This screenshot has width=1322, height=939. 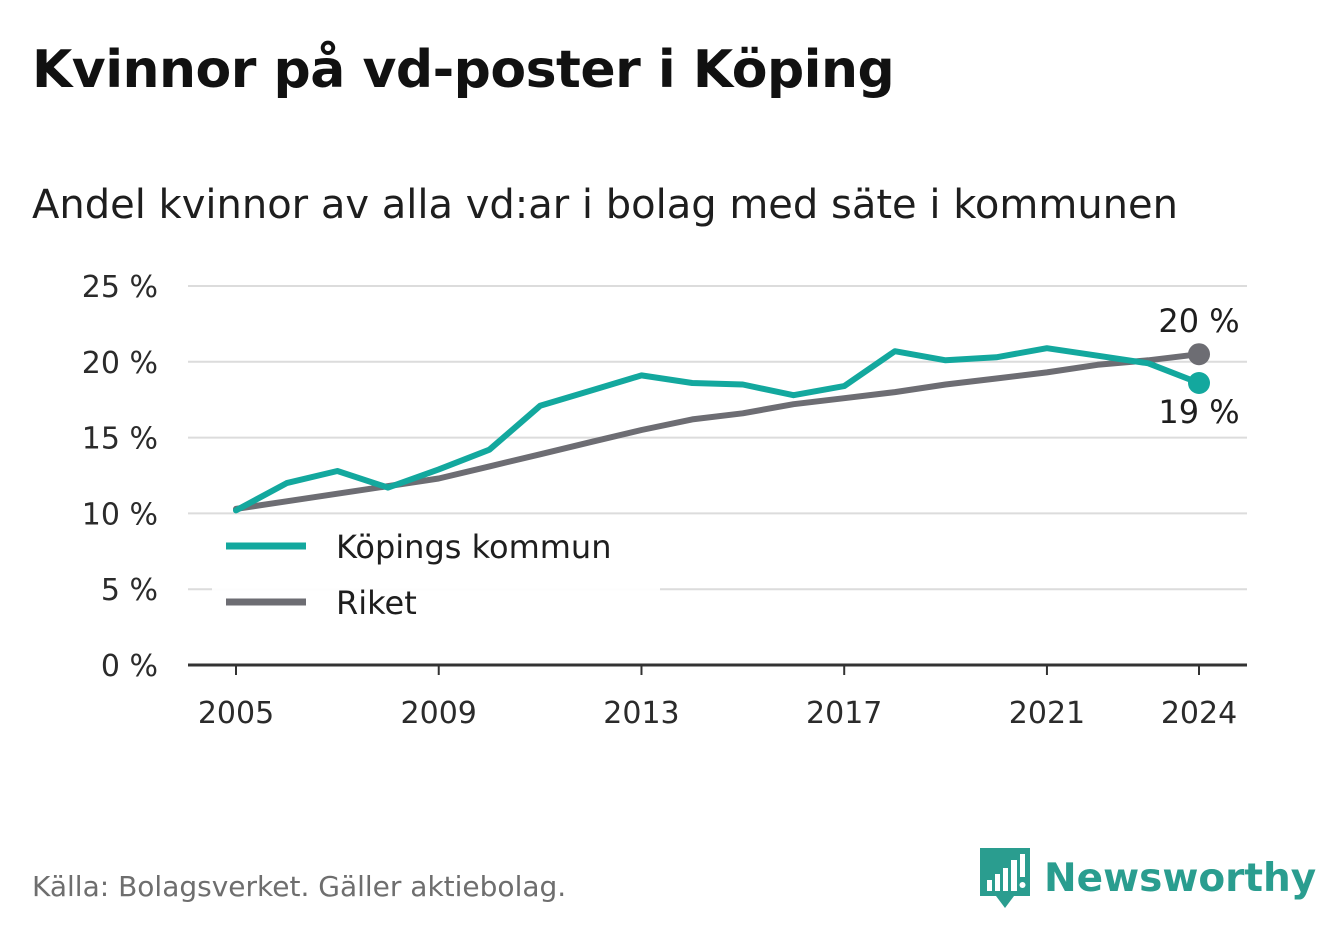 I want to click on brand-name: Newsworthy, so click(x=1180, y=878).